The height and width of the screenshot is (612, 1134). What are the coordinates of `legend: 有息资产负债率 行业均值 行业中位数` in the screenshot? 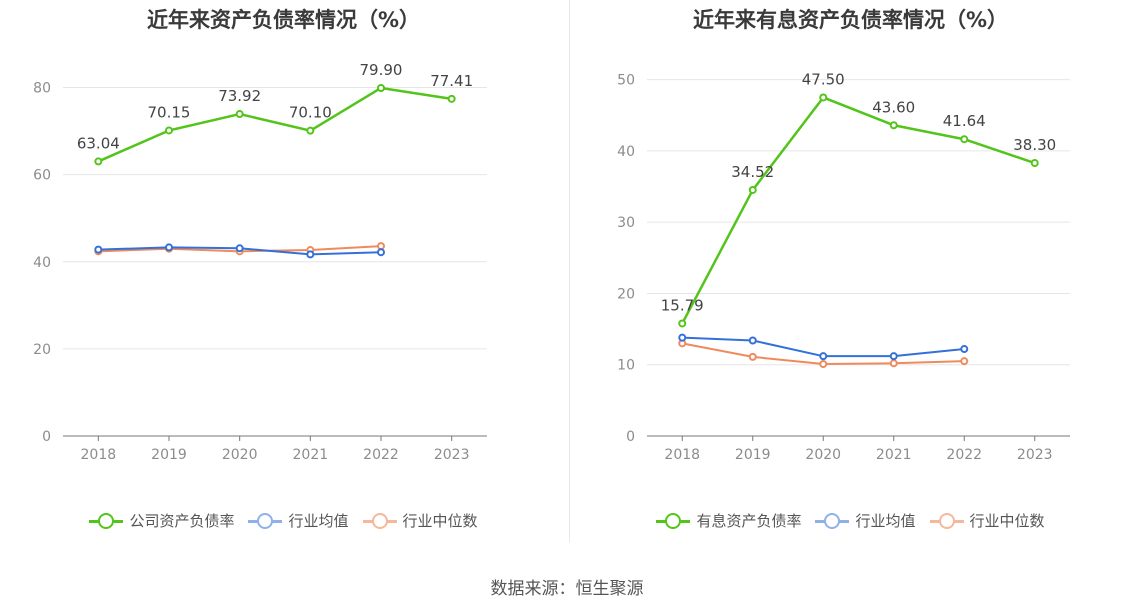 It's located at (850, 520).